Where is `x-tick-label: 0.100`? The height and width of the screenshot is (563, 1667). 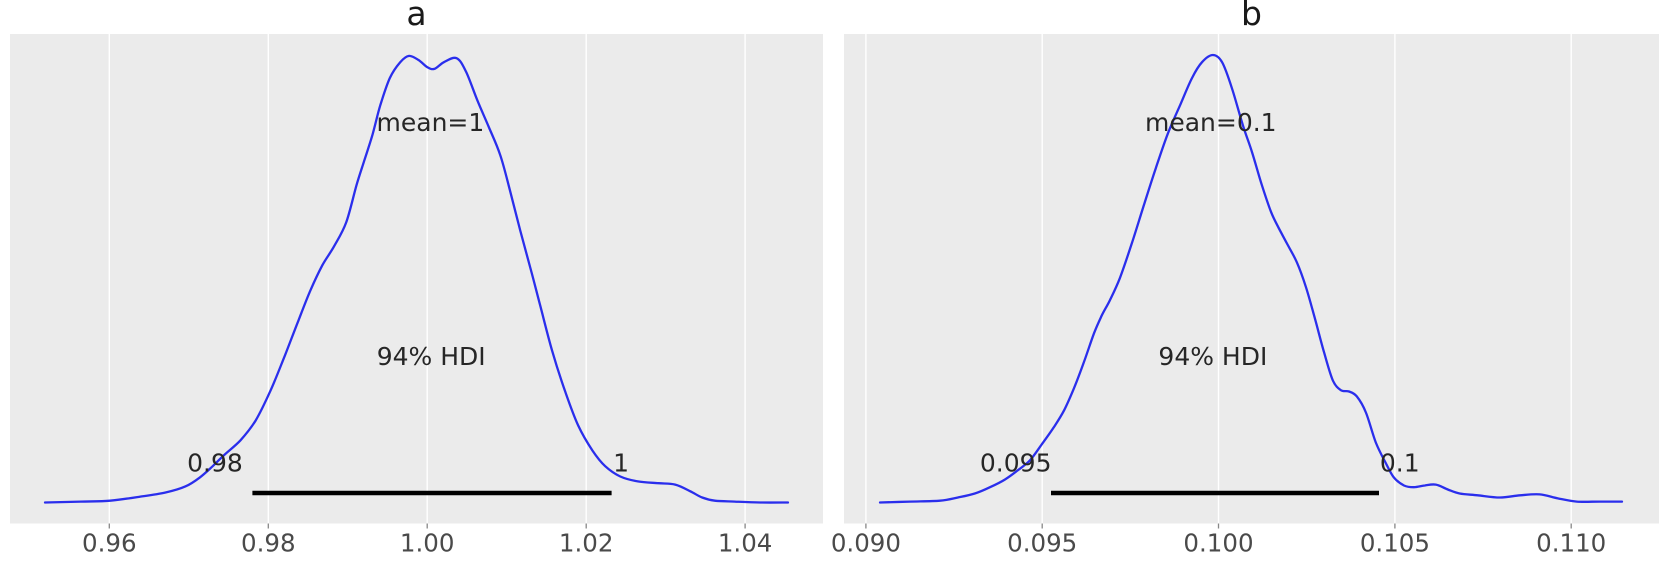
x-tick-label: 0.100 is located at coordinates (1218, 543).